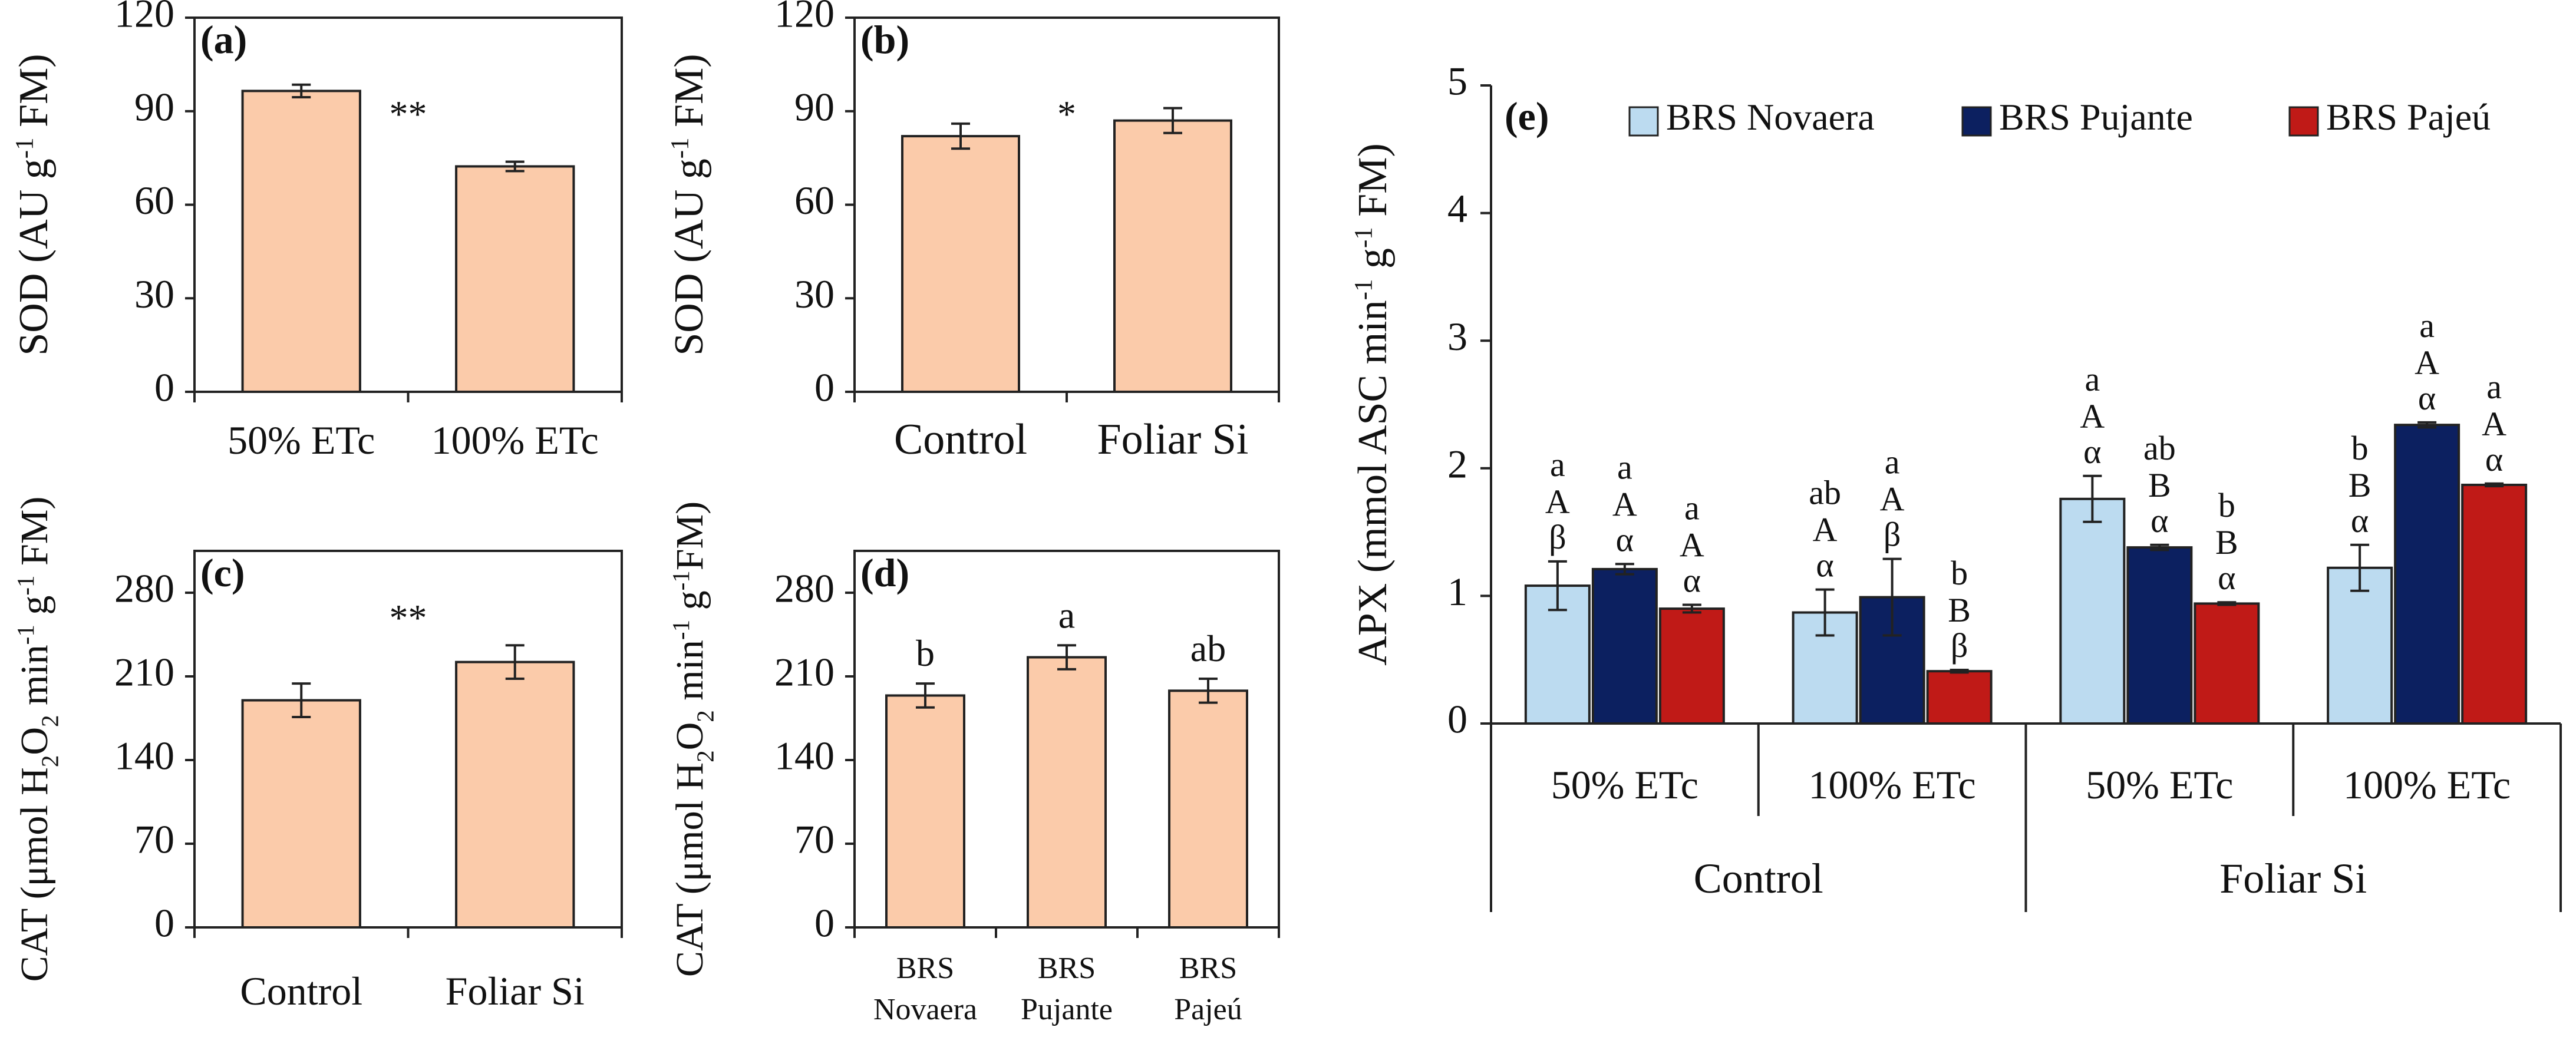 The height and width of the screenshot is (1057, 2576). I want to click on panel-e-legend-label: BRS Pajeú, so click(2409, 117).